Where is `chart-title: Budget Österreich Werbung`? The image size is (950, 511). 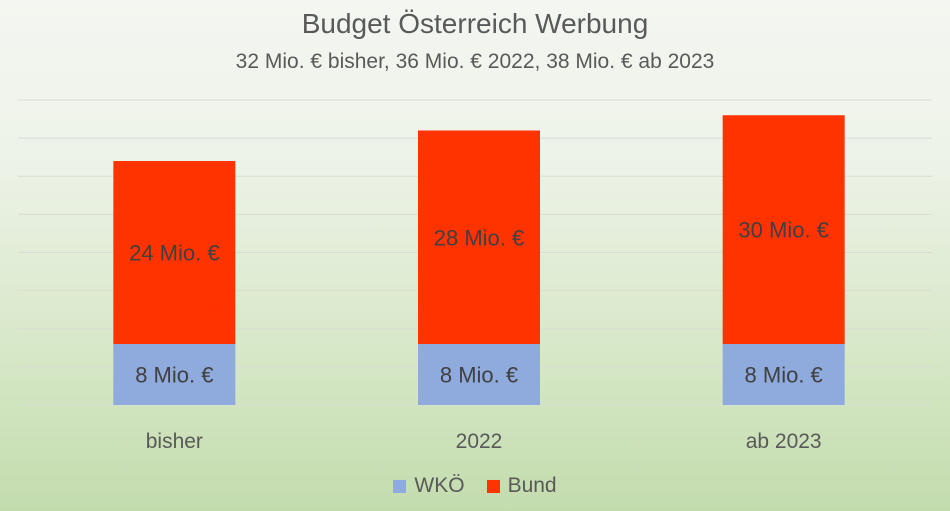
chart-title: Budget Österreich Werbung is located at coordinates (475, 23).